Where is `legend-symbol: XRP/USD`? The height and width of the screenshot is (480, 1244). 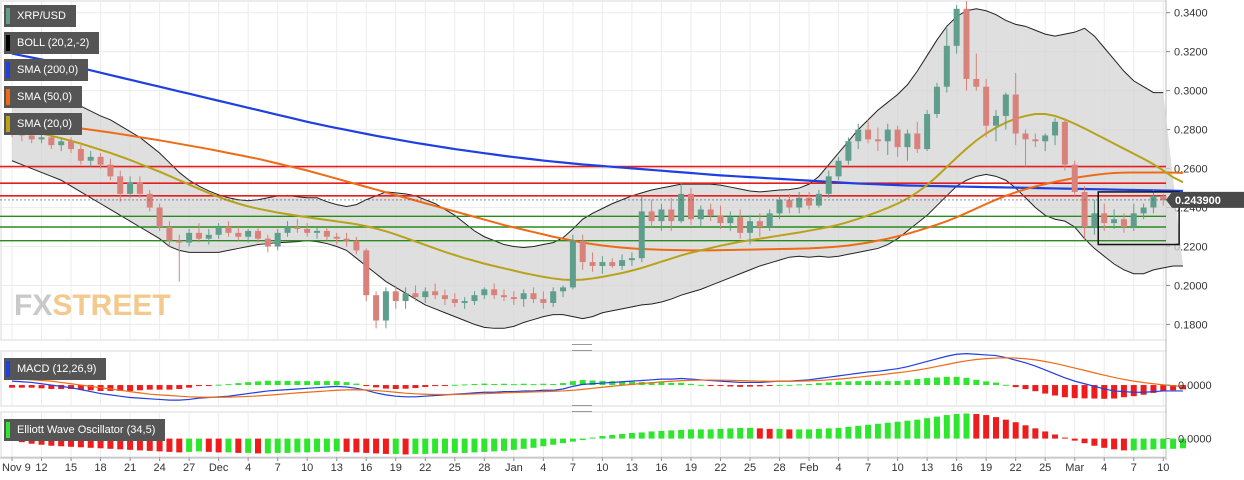 legend-symbol: XRP/USD is located at coordinates (40, 16).